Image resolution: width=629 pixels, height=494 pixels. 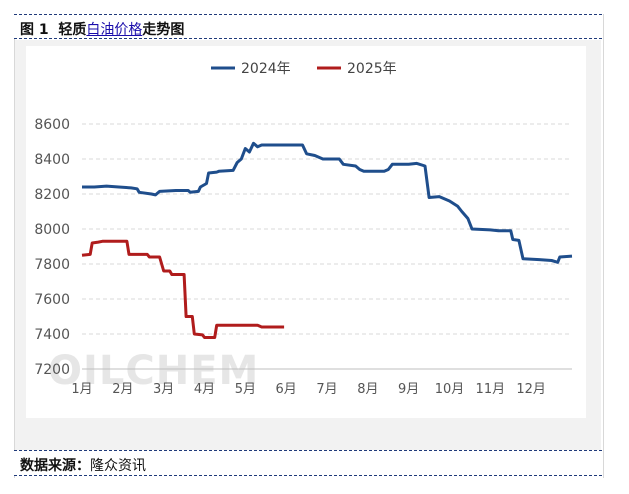 I want to click on y-tick-label: 7800, so click(x=52, y=265).